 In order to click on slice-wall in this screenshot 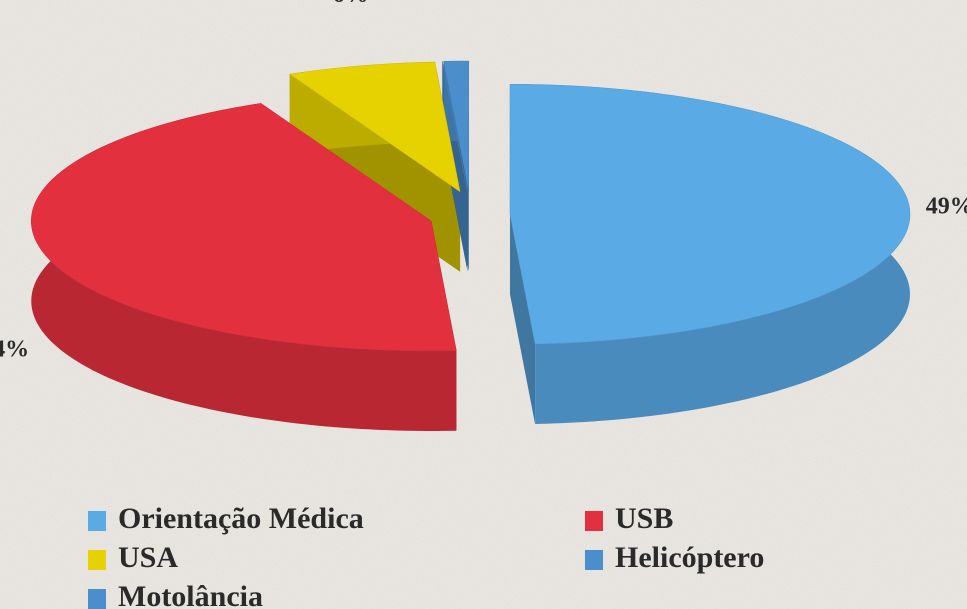, I will do `click(522, 319)`.